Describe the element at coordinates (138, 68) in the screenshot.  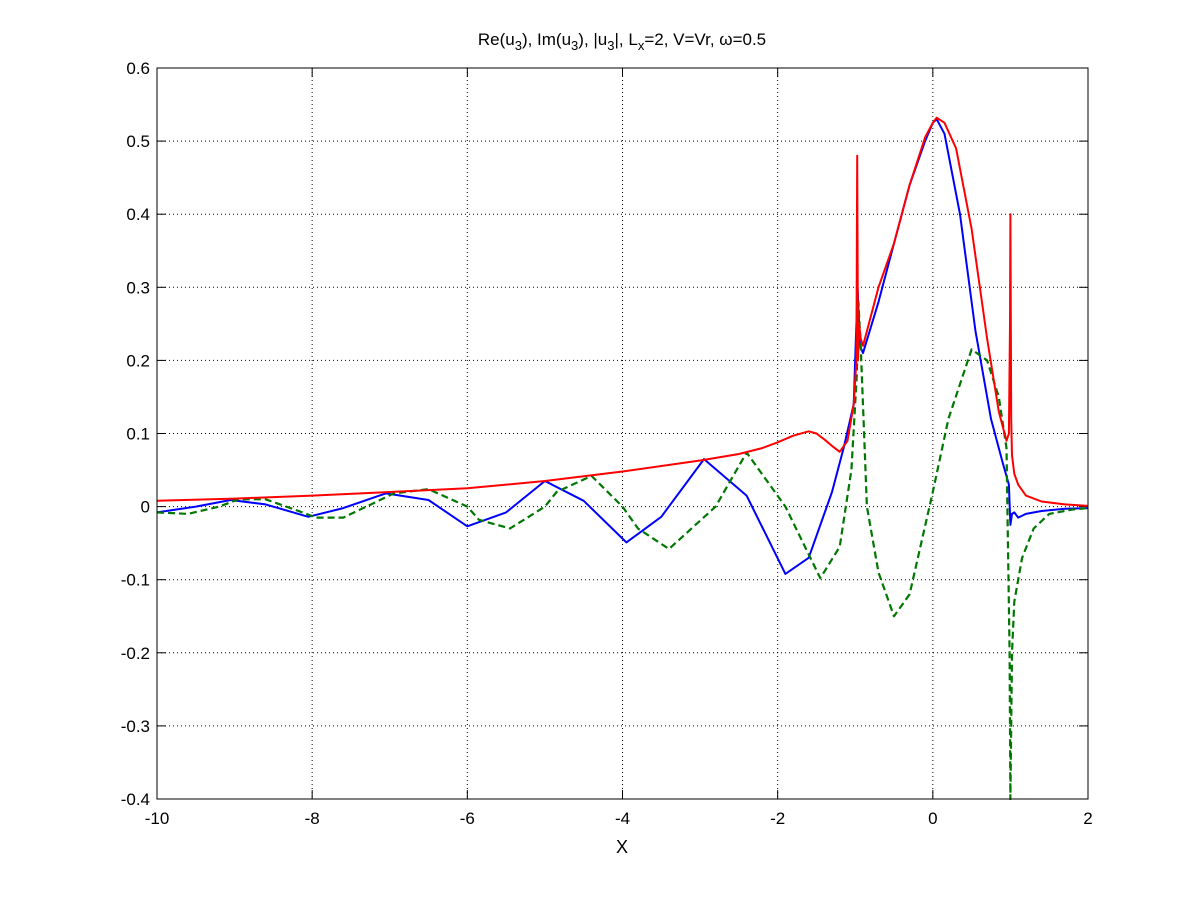
I see `y-tick-label: 0.6` at that location.